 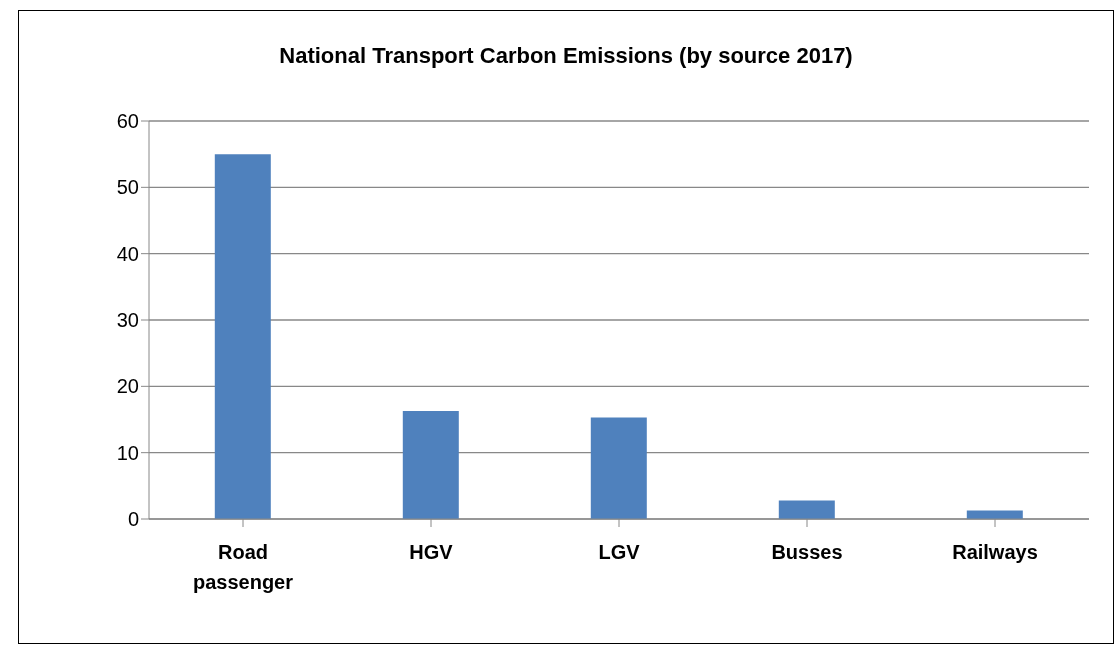 I want to click on y-tick-label: 40, so click(x=127, y=253).